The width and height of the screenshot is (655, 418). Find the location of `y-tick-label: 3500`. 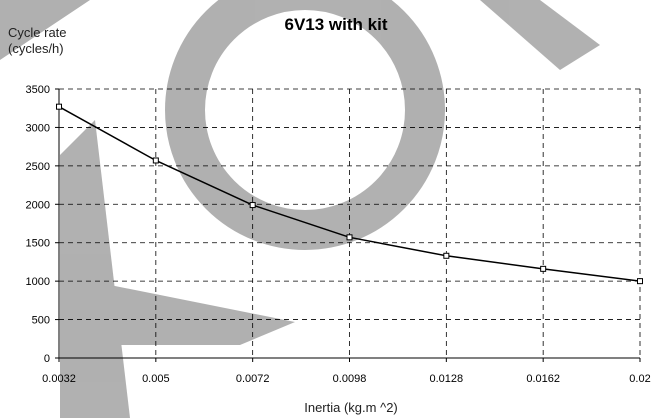

y-tick-label: 3500 is located at coordinates (38, 90).